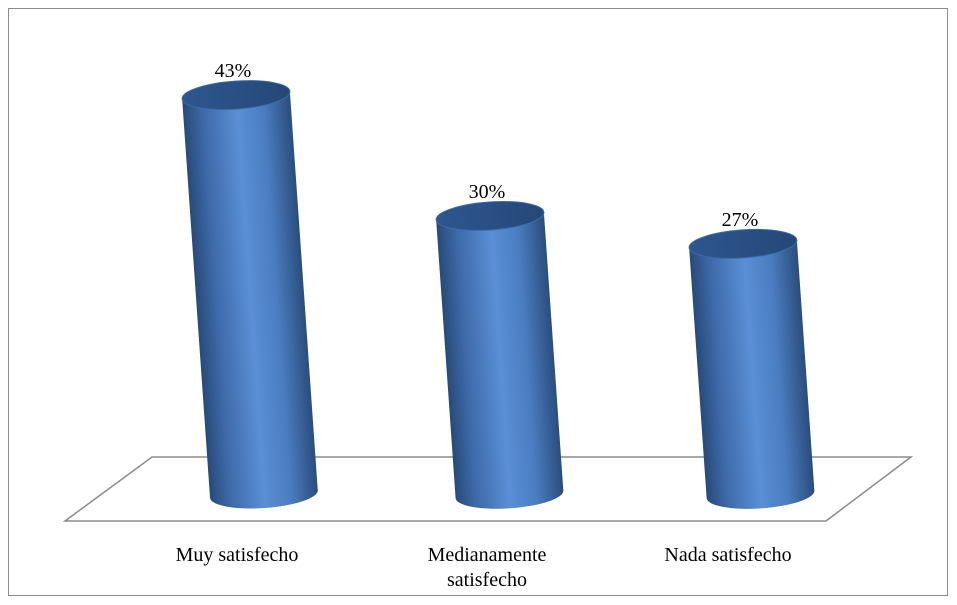 The width and height of the screenshot is (957, 605). What do you see at coordinates (487, 580) in the screenshot?
I see `category-label: satisfecho` at bounding box center [487, 580].